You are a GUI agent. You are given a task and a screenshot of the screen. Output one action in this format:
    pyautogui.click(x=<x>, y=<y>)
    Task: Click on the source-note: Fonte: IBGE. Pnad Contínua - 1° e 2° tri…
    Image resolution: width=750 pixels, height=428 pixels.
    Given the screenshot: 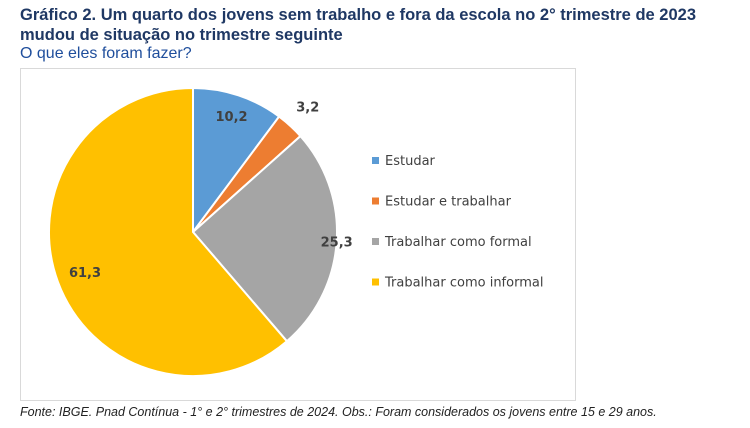 What is the action you would take?
    pyautogui.click(x=338, y=412)
    